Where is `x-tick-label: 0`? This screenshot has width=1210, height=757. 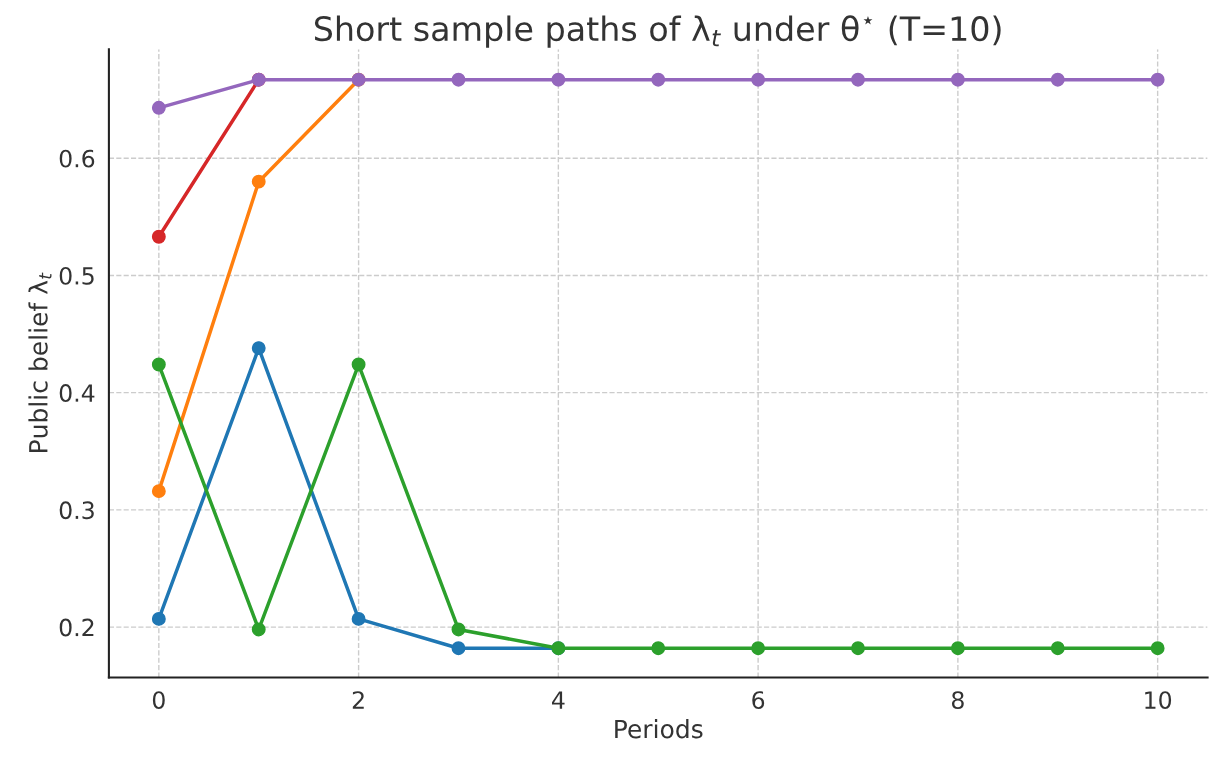
x-tick-label: 0 is located at coordinates (158, 700).